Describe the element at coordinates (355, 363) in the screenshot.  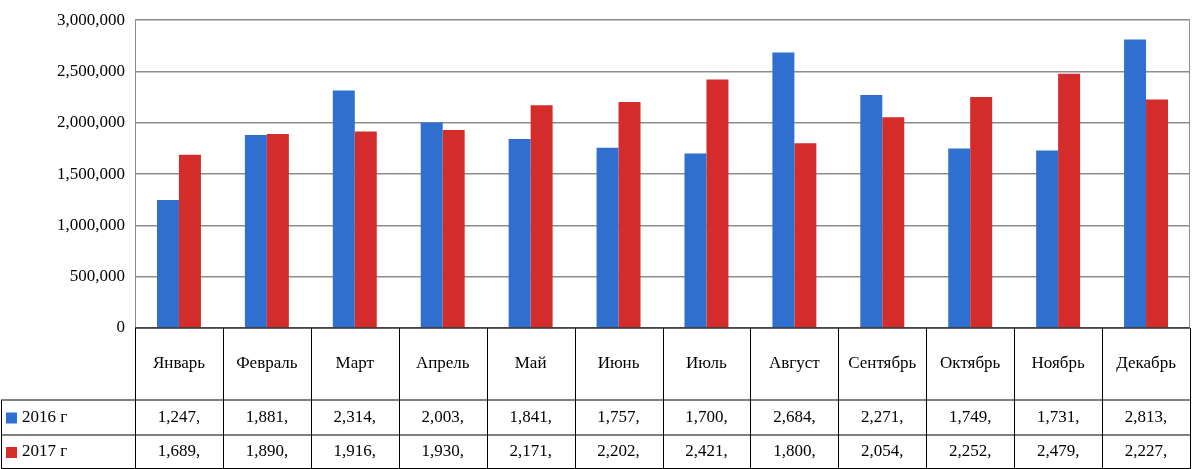
I see `x-tick-label: Март` at that location.